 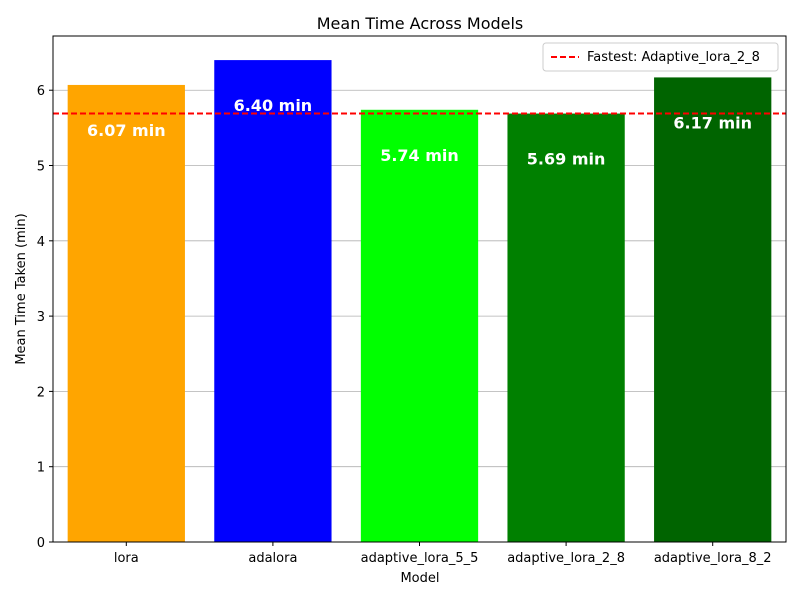 What do you see at coordinates (419, 132) in the screenshot?
I see `data-labels: 6.07 min 6.40 min 5.74 min 5.69 min 6.17 min` at bounding box center [419, 132].